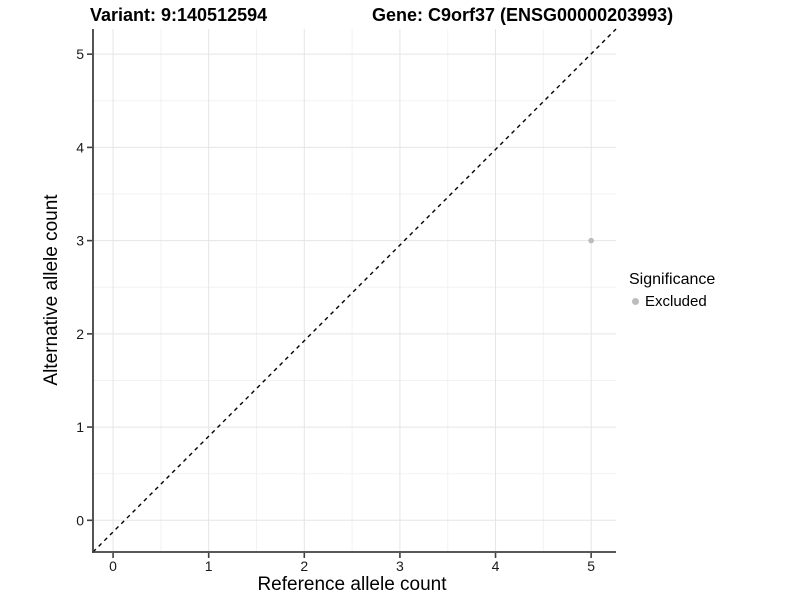  What do you see at coordinates (352, 584) in the screenshot?
I see `x-axis-title: Reference allele count` at bounding box center [352, 584].